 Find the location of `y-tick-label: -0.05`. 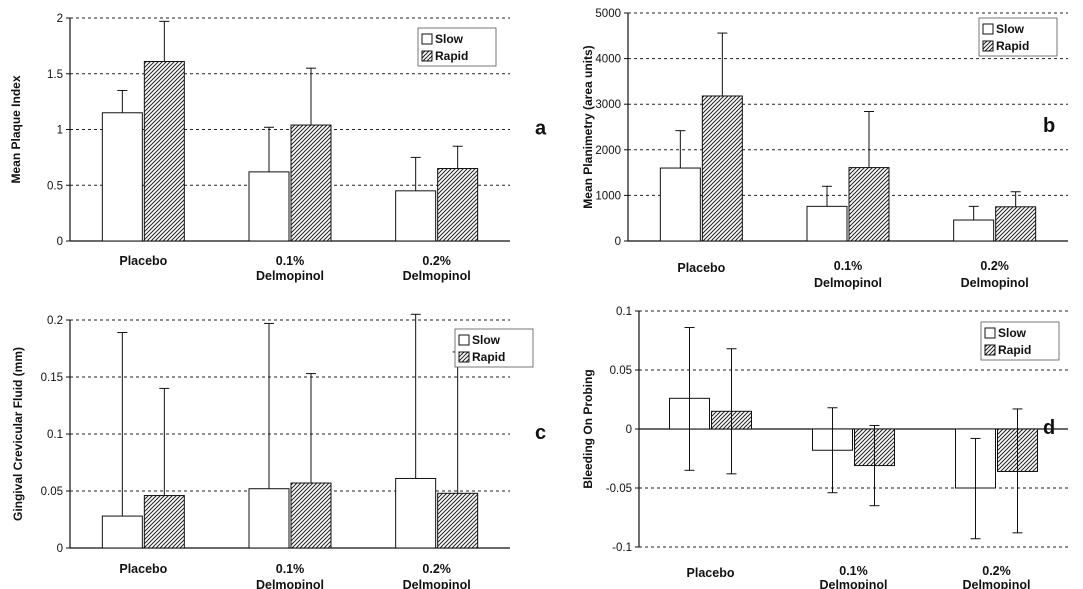

y-tick-label: -0.05 is located at coordinates (619, 489).